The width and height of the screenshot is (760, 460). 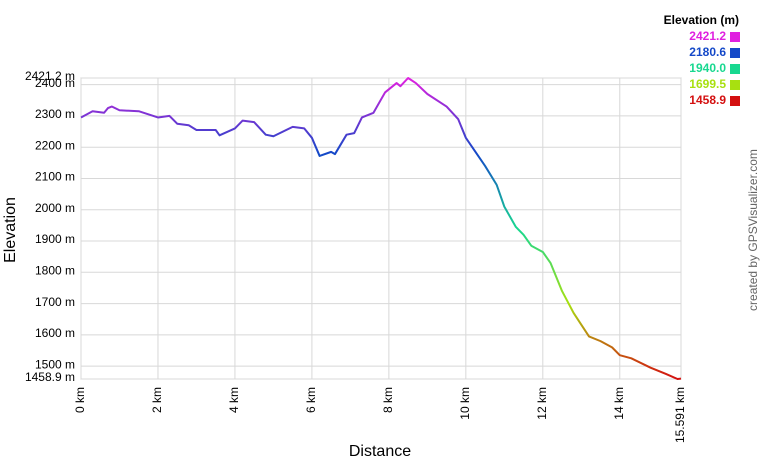 I want to click on x-tick-label: 8 km, so click(x=388, y=400).